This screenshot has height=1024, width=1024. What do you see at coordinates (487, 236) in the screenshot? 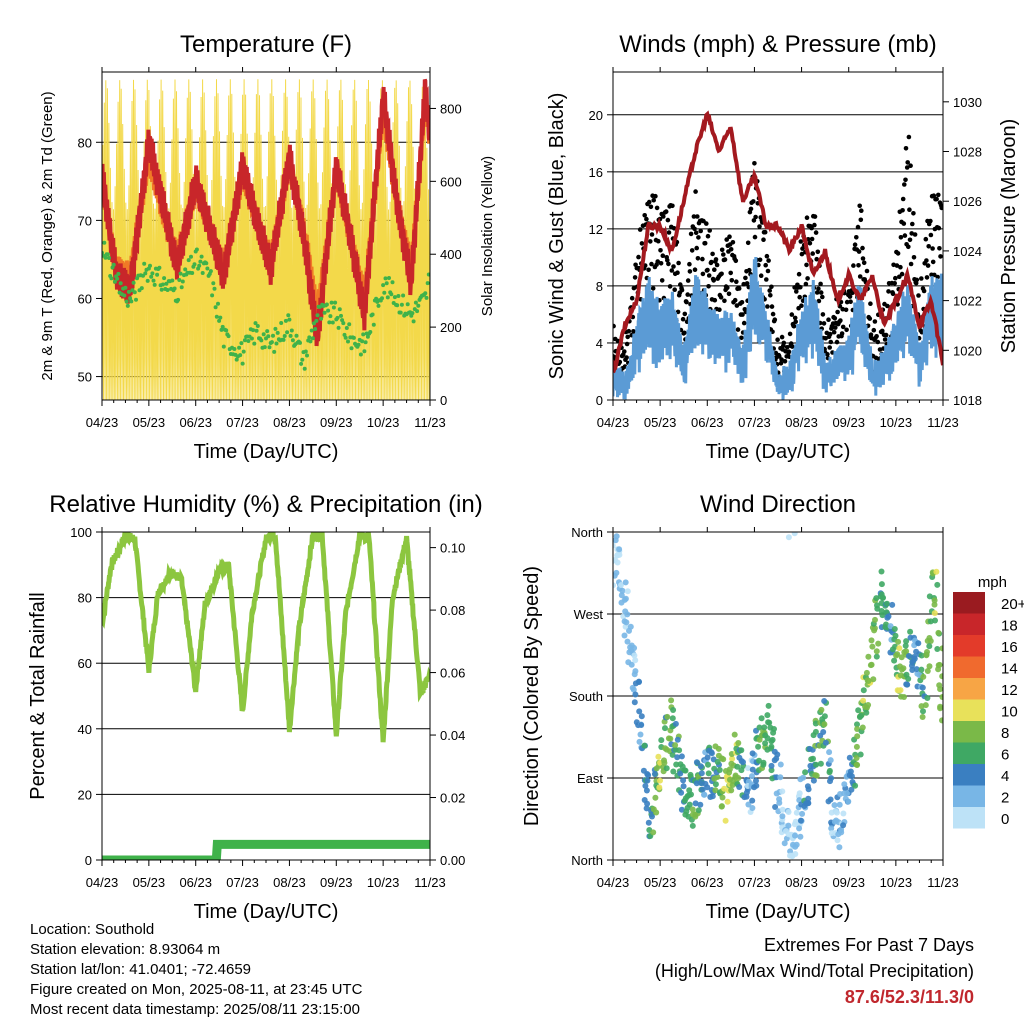
I see `y-right-axis-label: Solar Insolation (Yellow)` at bounding box center [487, 236].